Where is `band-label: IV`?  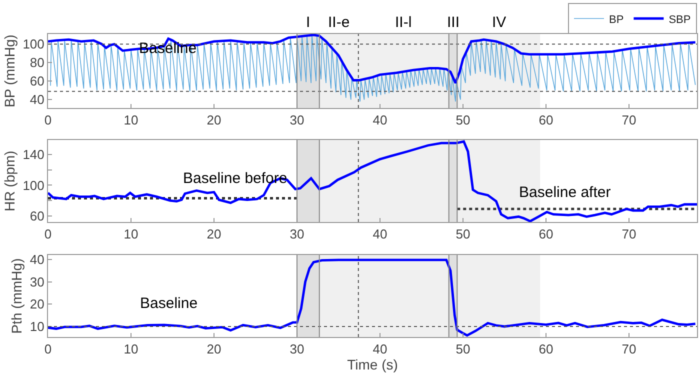
band-label: IV is located at coordinates (499, 22).